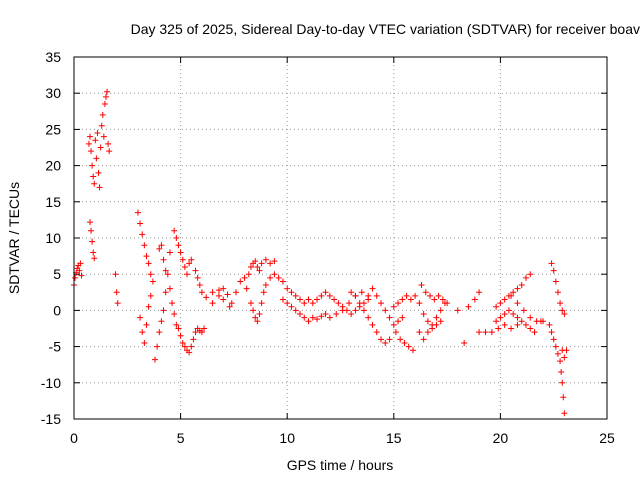 The width and height of the screenshot is (640, 480). What do you see at coordinates (55, 347) in the screenshot?
I see `y-tick-label: -5` at bounding box center [55, 347].